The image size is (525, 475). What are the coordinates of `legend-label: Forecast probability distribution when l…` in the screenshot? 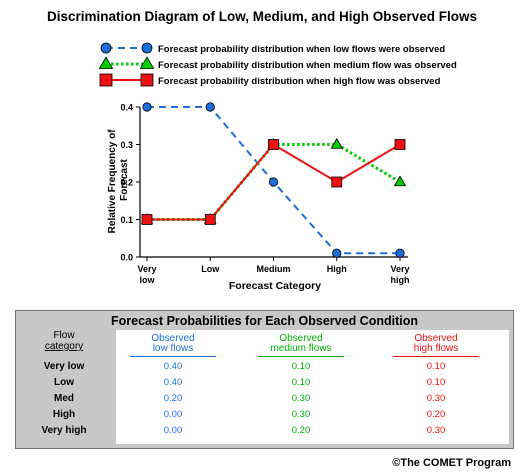 It's located at (301, 49).